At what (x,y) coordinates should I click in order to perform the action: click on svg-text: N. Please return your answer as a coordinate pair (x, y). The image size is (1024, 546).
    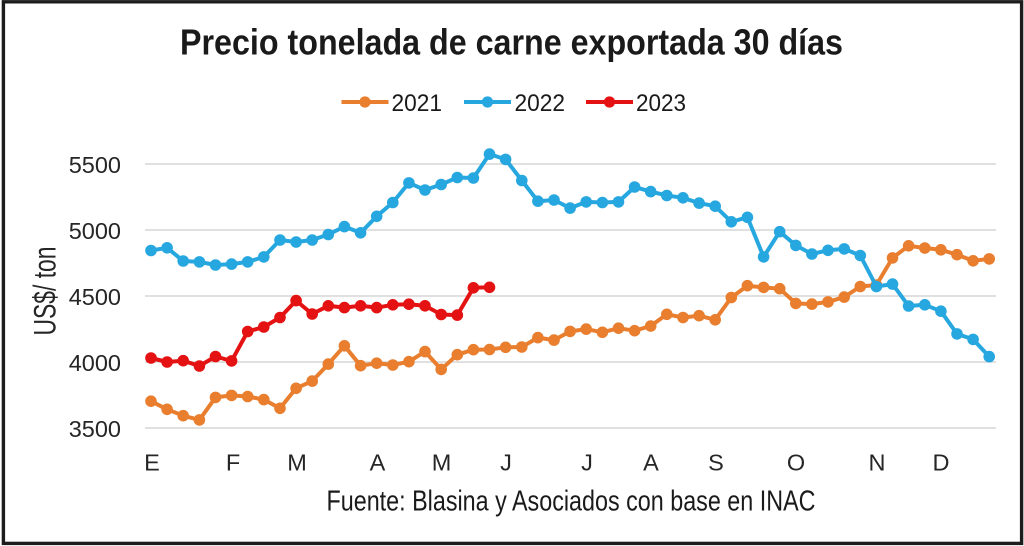
    Looking at the image, I should click on (877, 463).